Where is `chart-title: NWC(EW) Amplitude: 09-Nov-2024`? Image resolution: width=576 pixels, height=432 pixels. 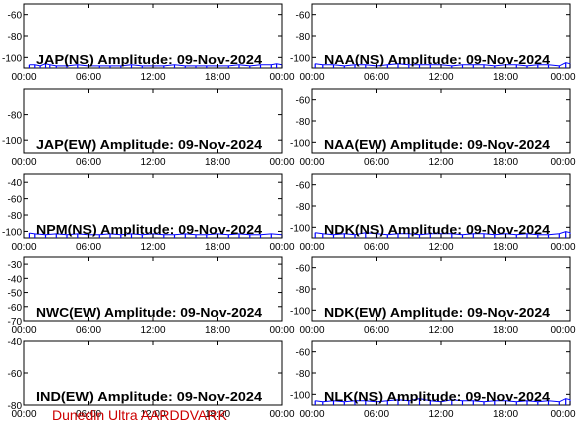
chart-title: NWC(EW) Amplitude: 09-Nov-2024 is located at coordinates (149, 312).